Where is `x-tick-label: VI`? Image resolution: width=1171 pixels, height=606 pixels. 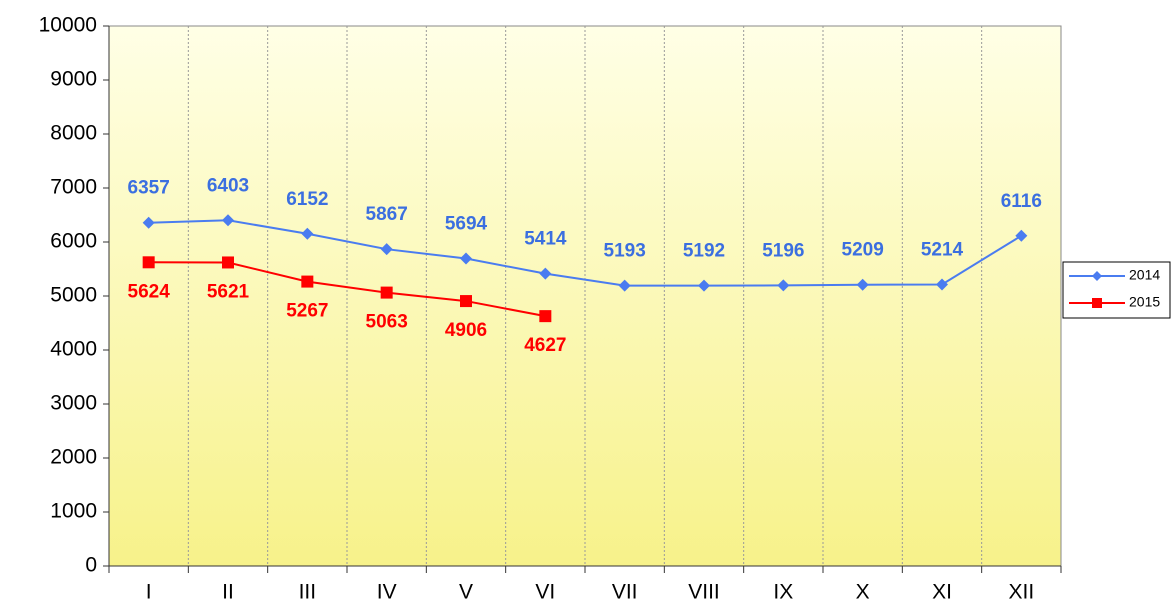
x-tick-label: VI is located at coordinates (545, 592).